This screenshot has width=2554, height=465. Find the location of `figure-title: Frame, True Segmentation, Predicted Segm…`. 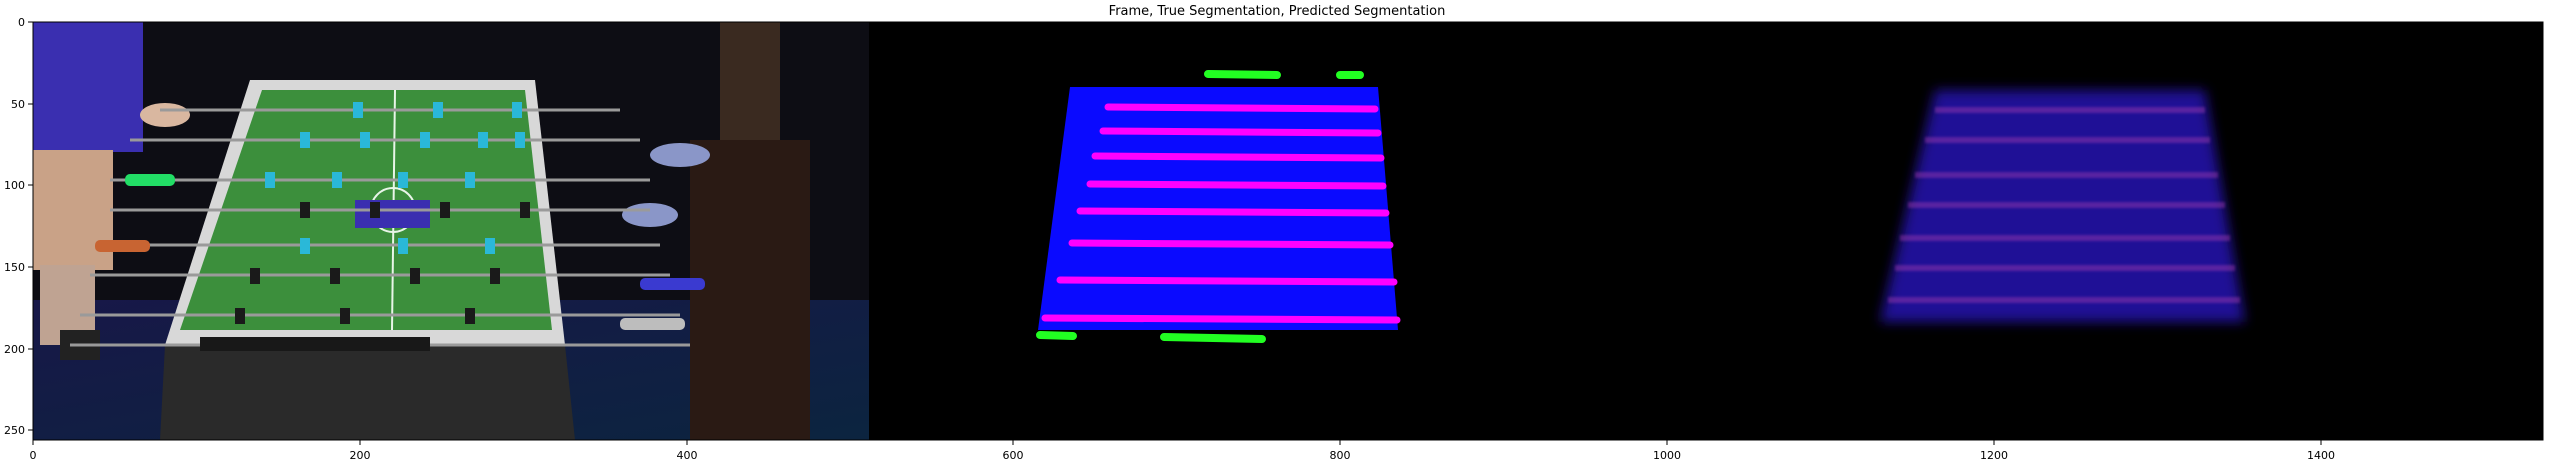

figure-title: Frame, True Segmentation, Predicted Segm… is located at coordinates (1277, 11).